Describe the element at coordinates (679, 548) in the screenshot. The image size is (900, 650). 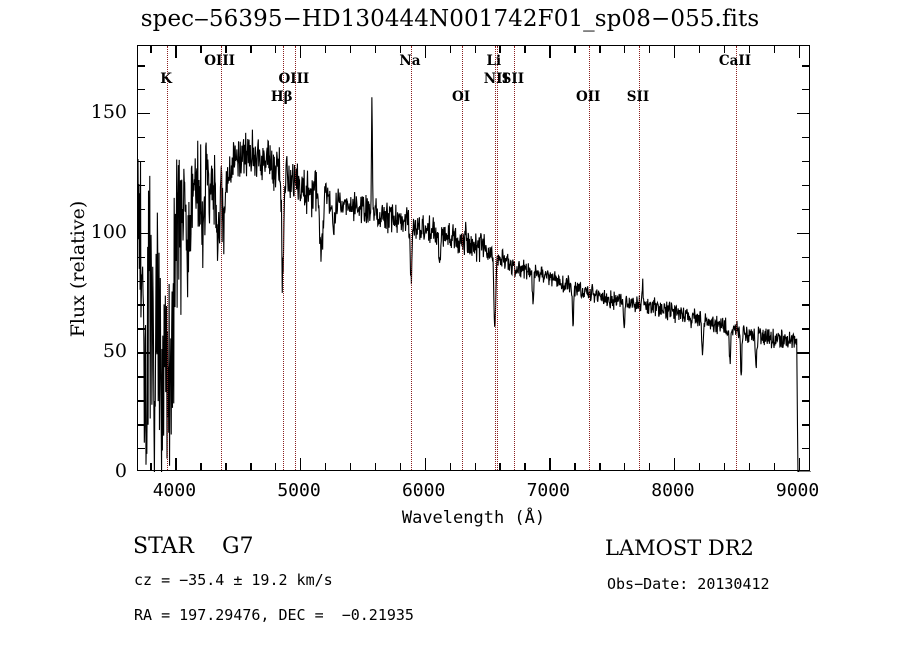
I see `survey-label: LAMOST DR2` at that location.